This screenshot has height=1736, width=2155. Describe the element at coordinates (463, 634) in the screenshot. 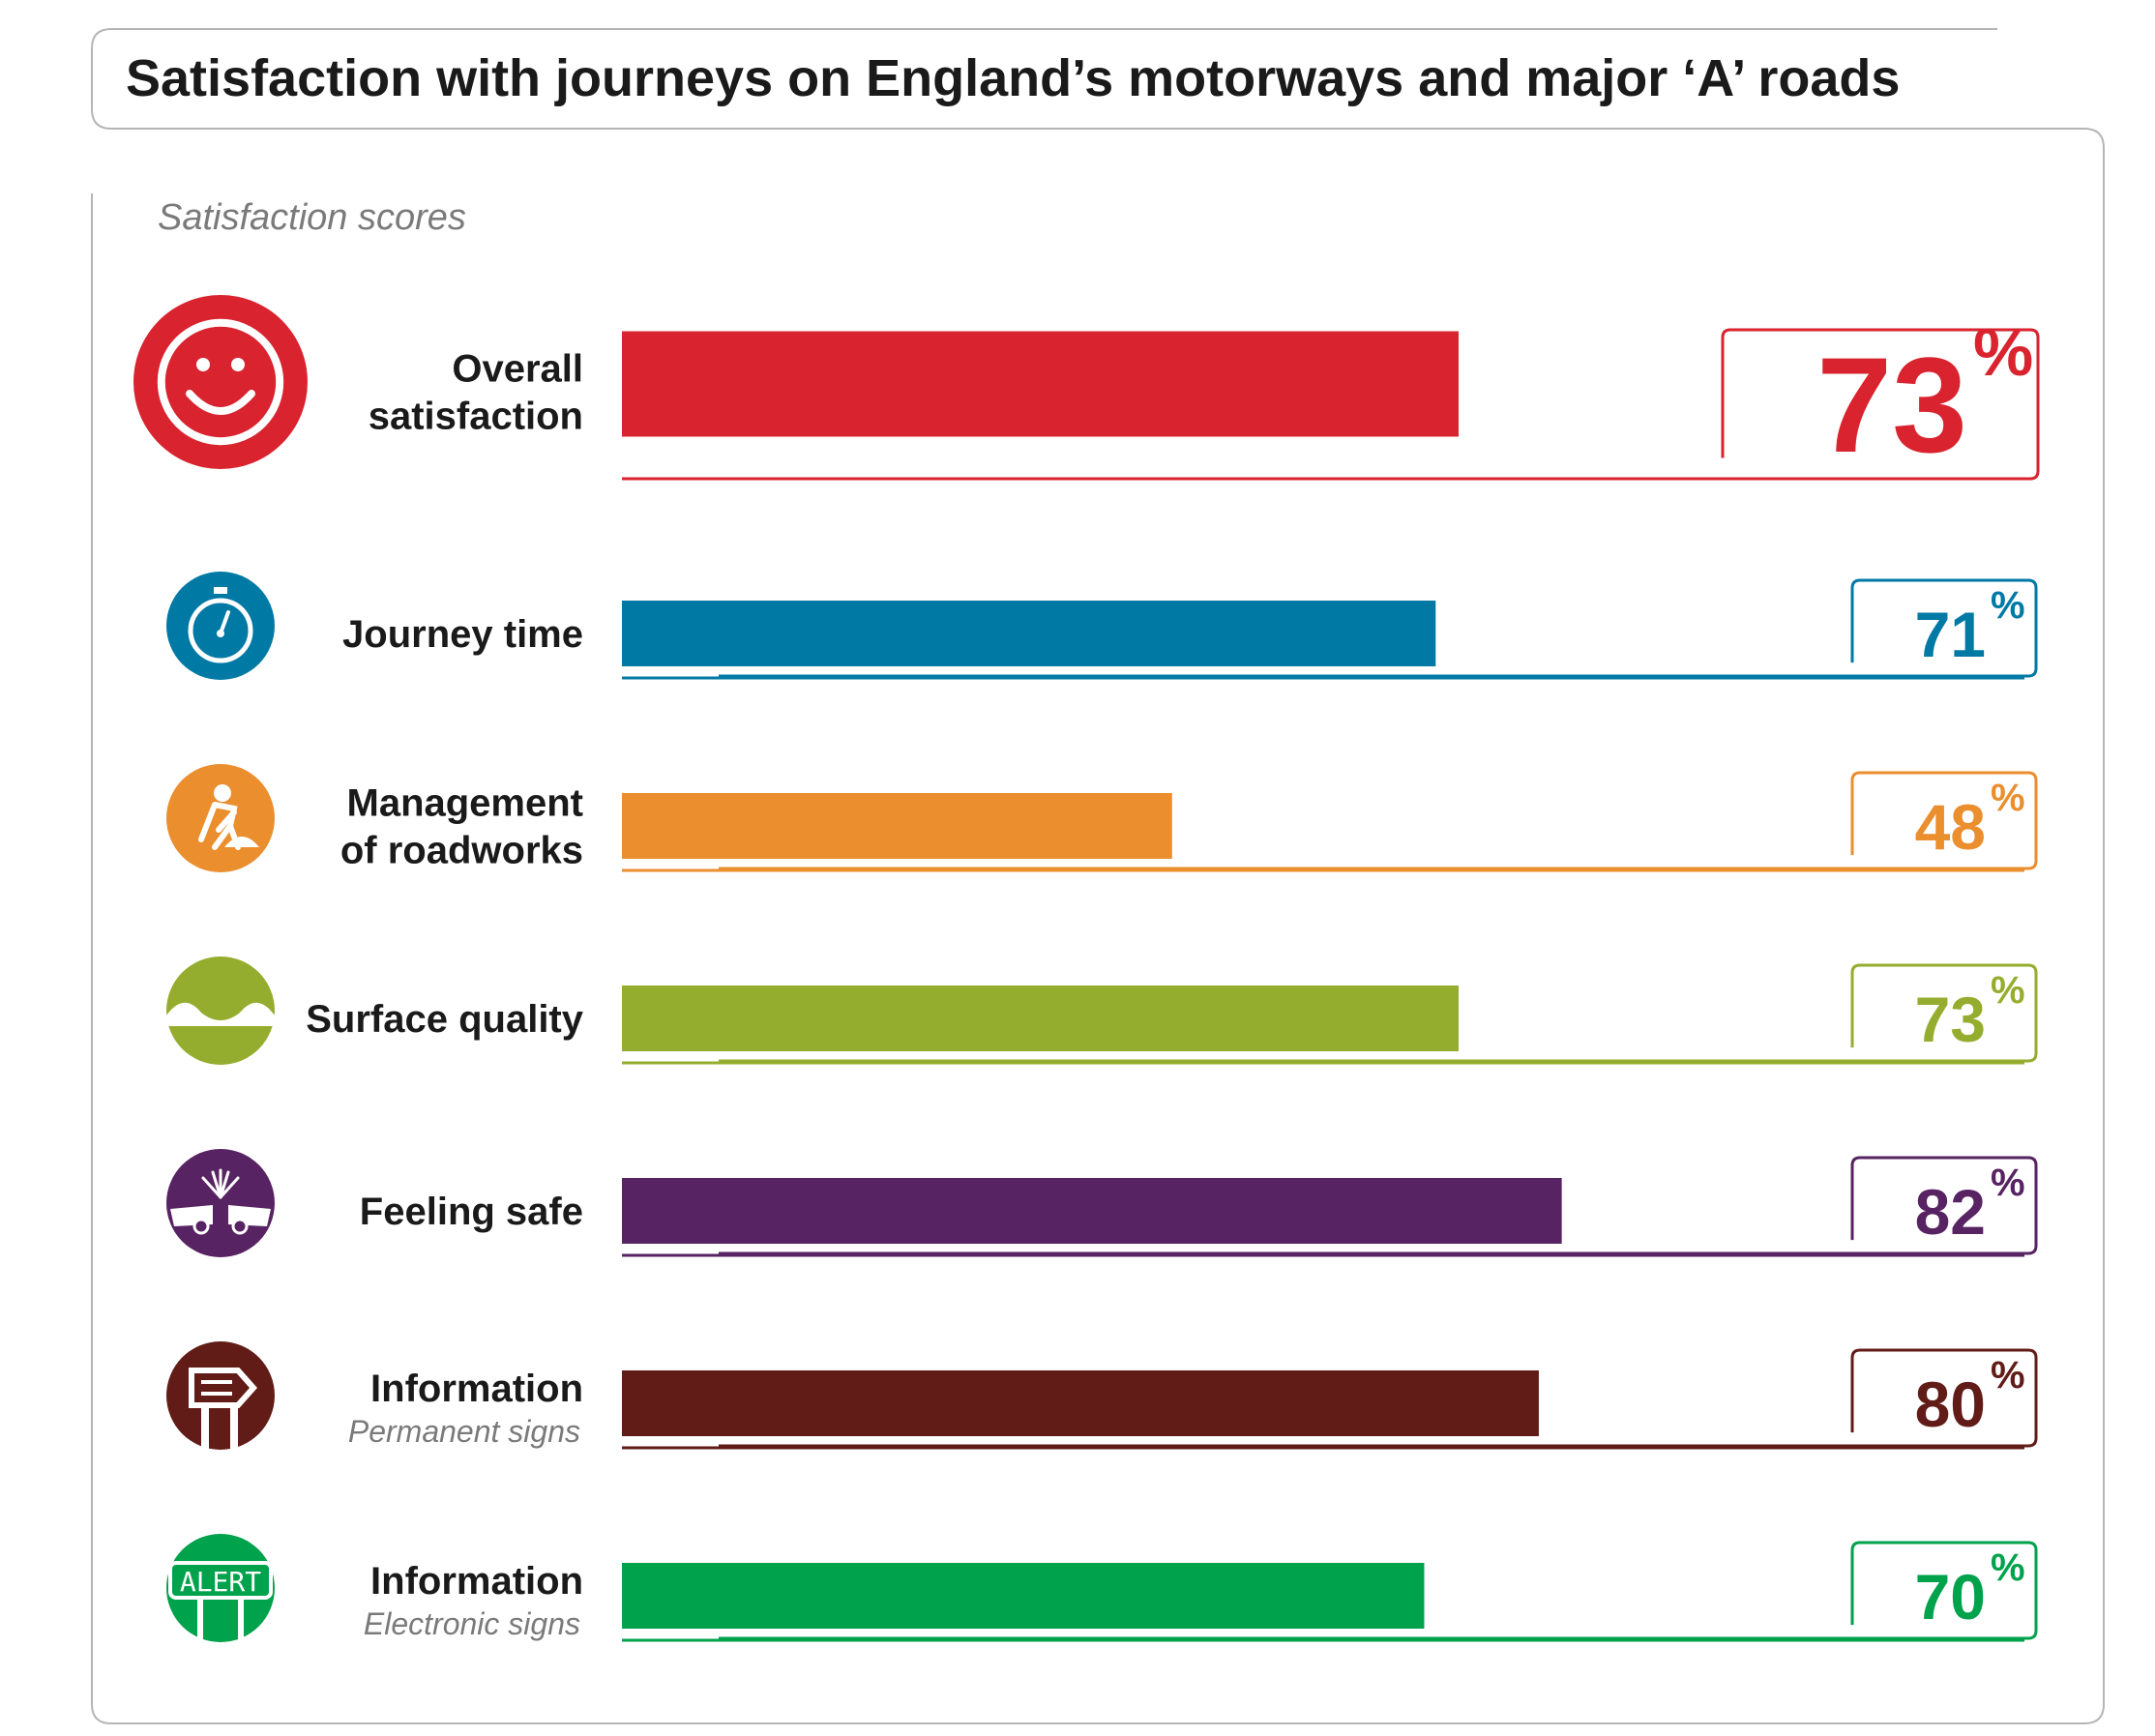

I see `category-label: Journey time` at that location.